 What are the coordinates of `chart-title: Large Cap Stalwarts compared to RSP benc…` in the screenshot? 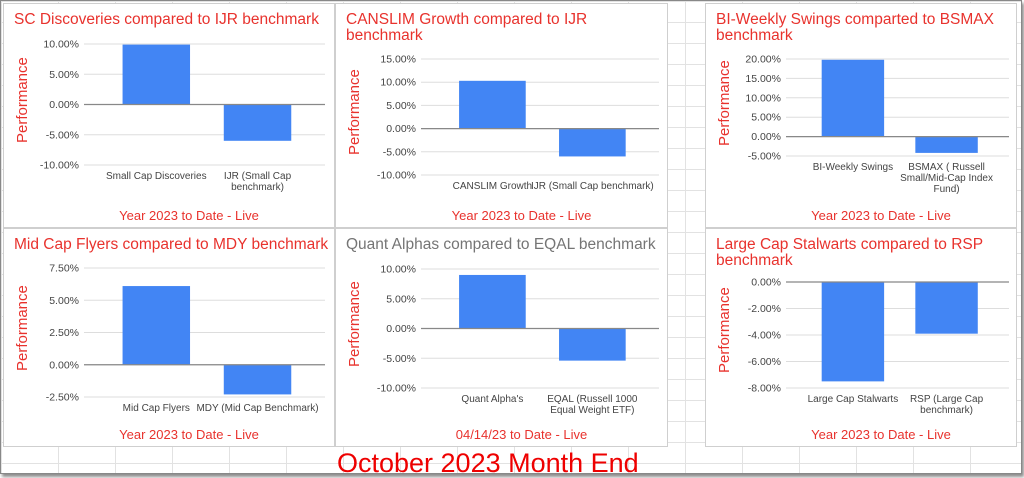 It's located at (849, 252).